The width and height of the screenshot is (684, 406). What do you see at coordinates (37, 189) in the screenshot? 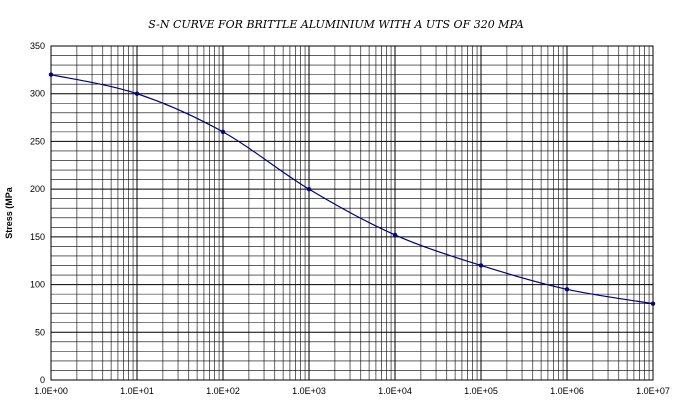
I see `y-tick-label: 200` at bounding box center [37, 189].